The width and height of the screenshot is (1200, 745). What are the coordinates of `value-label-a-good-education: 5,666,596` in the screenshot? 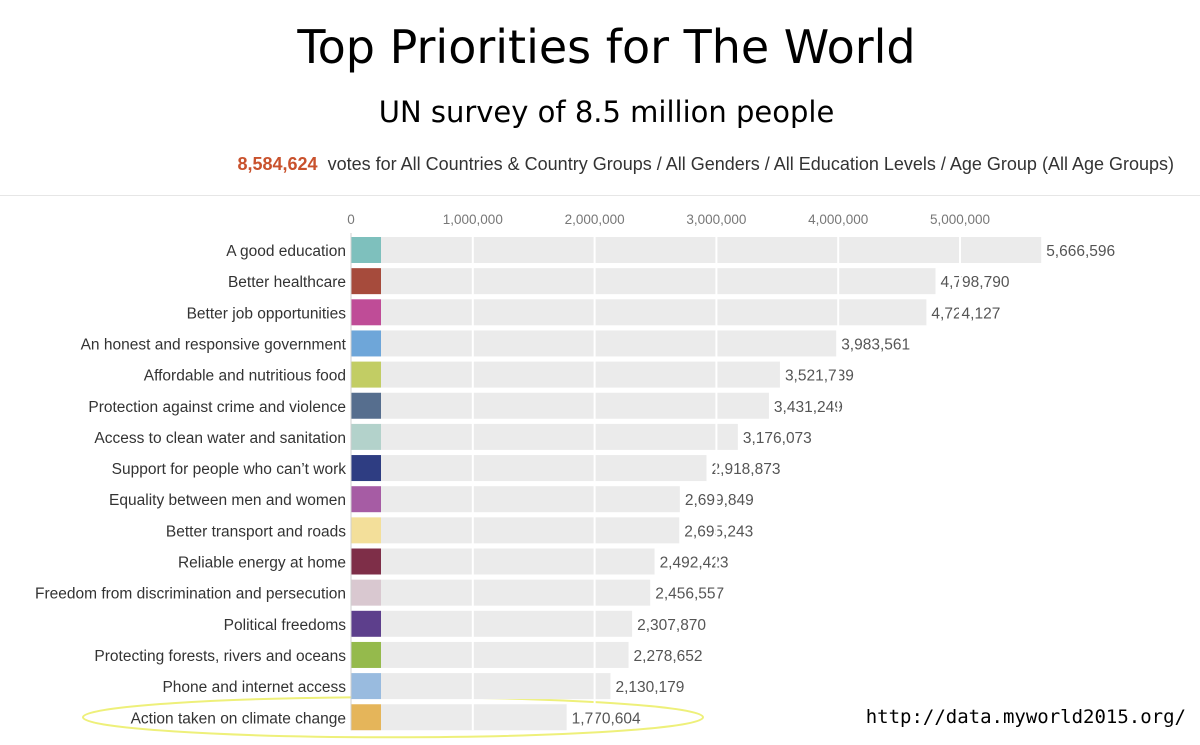 It's located at (1080, 251).